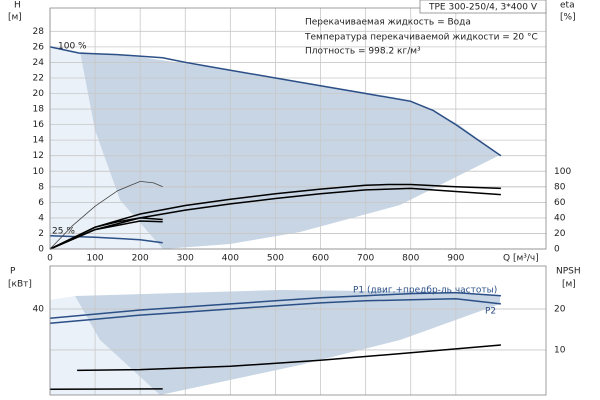  Describe the element at coordinates (557, 250) in the screenshot. I see `y2-tick-label: 0` at that location.